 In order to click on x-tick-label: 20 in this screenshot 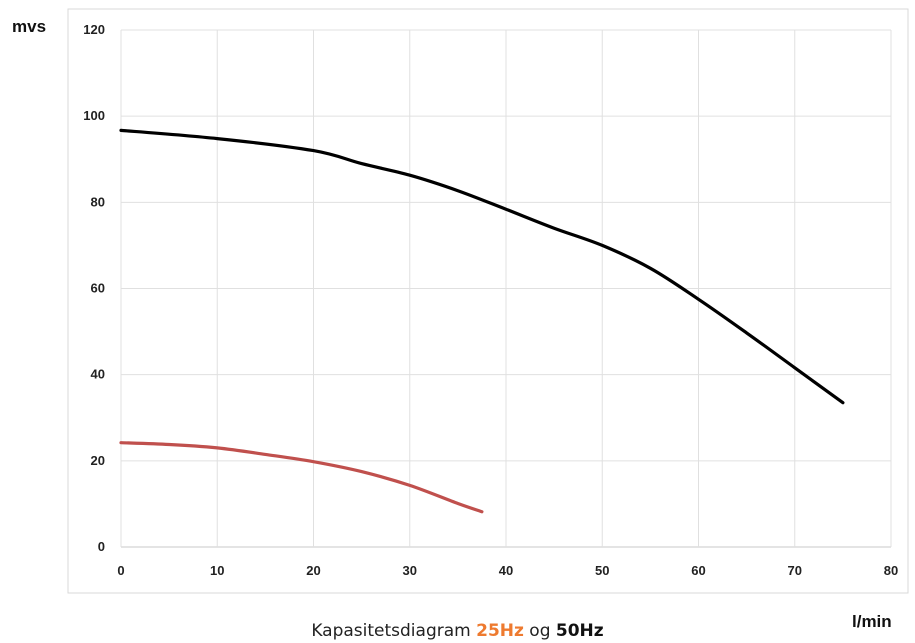, I will do `click(313, 570)`.